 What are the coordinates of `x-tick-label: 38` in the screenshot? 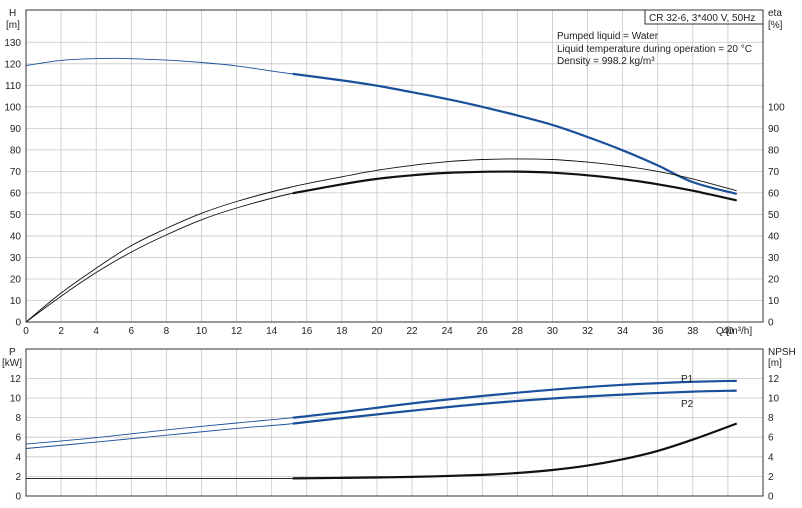 It's located at (693, 331).